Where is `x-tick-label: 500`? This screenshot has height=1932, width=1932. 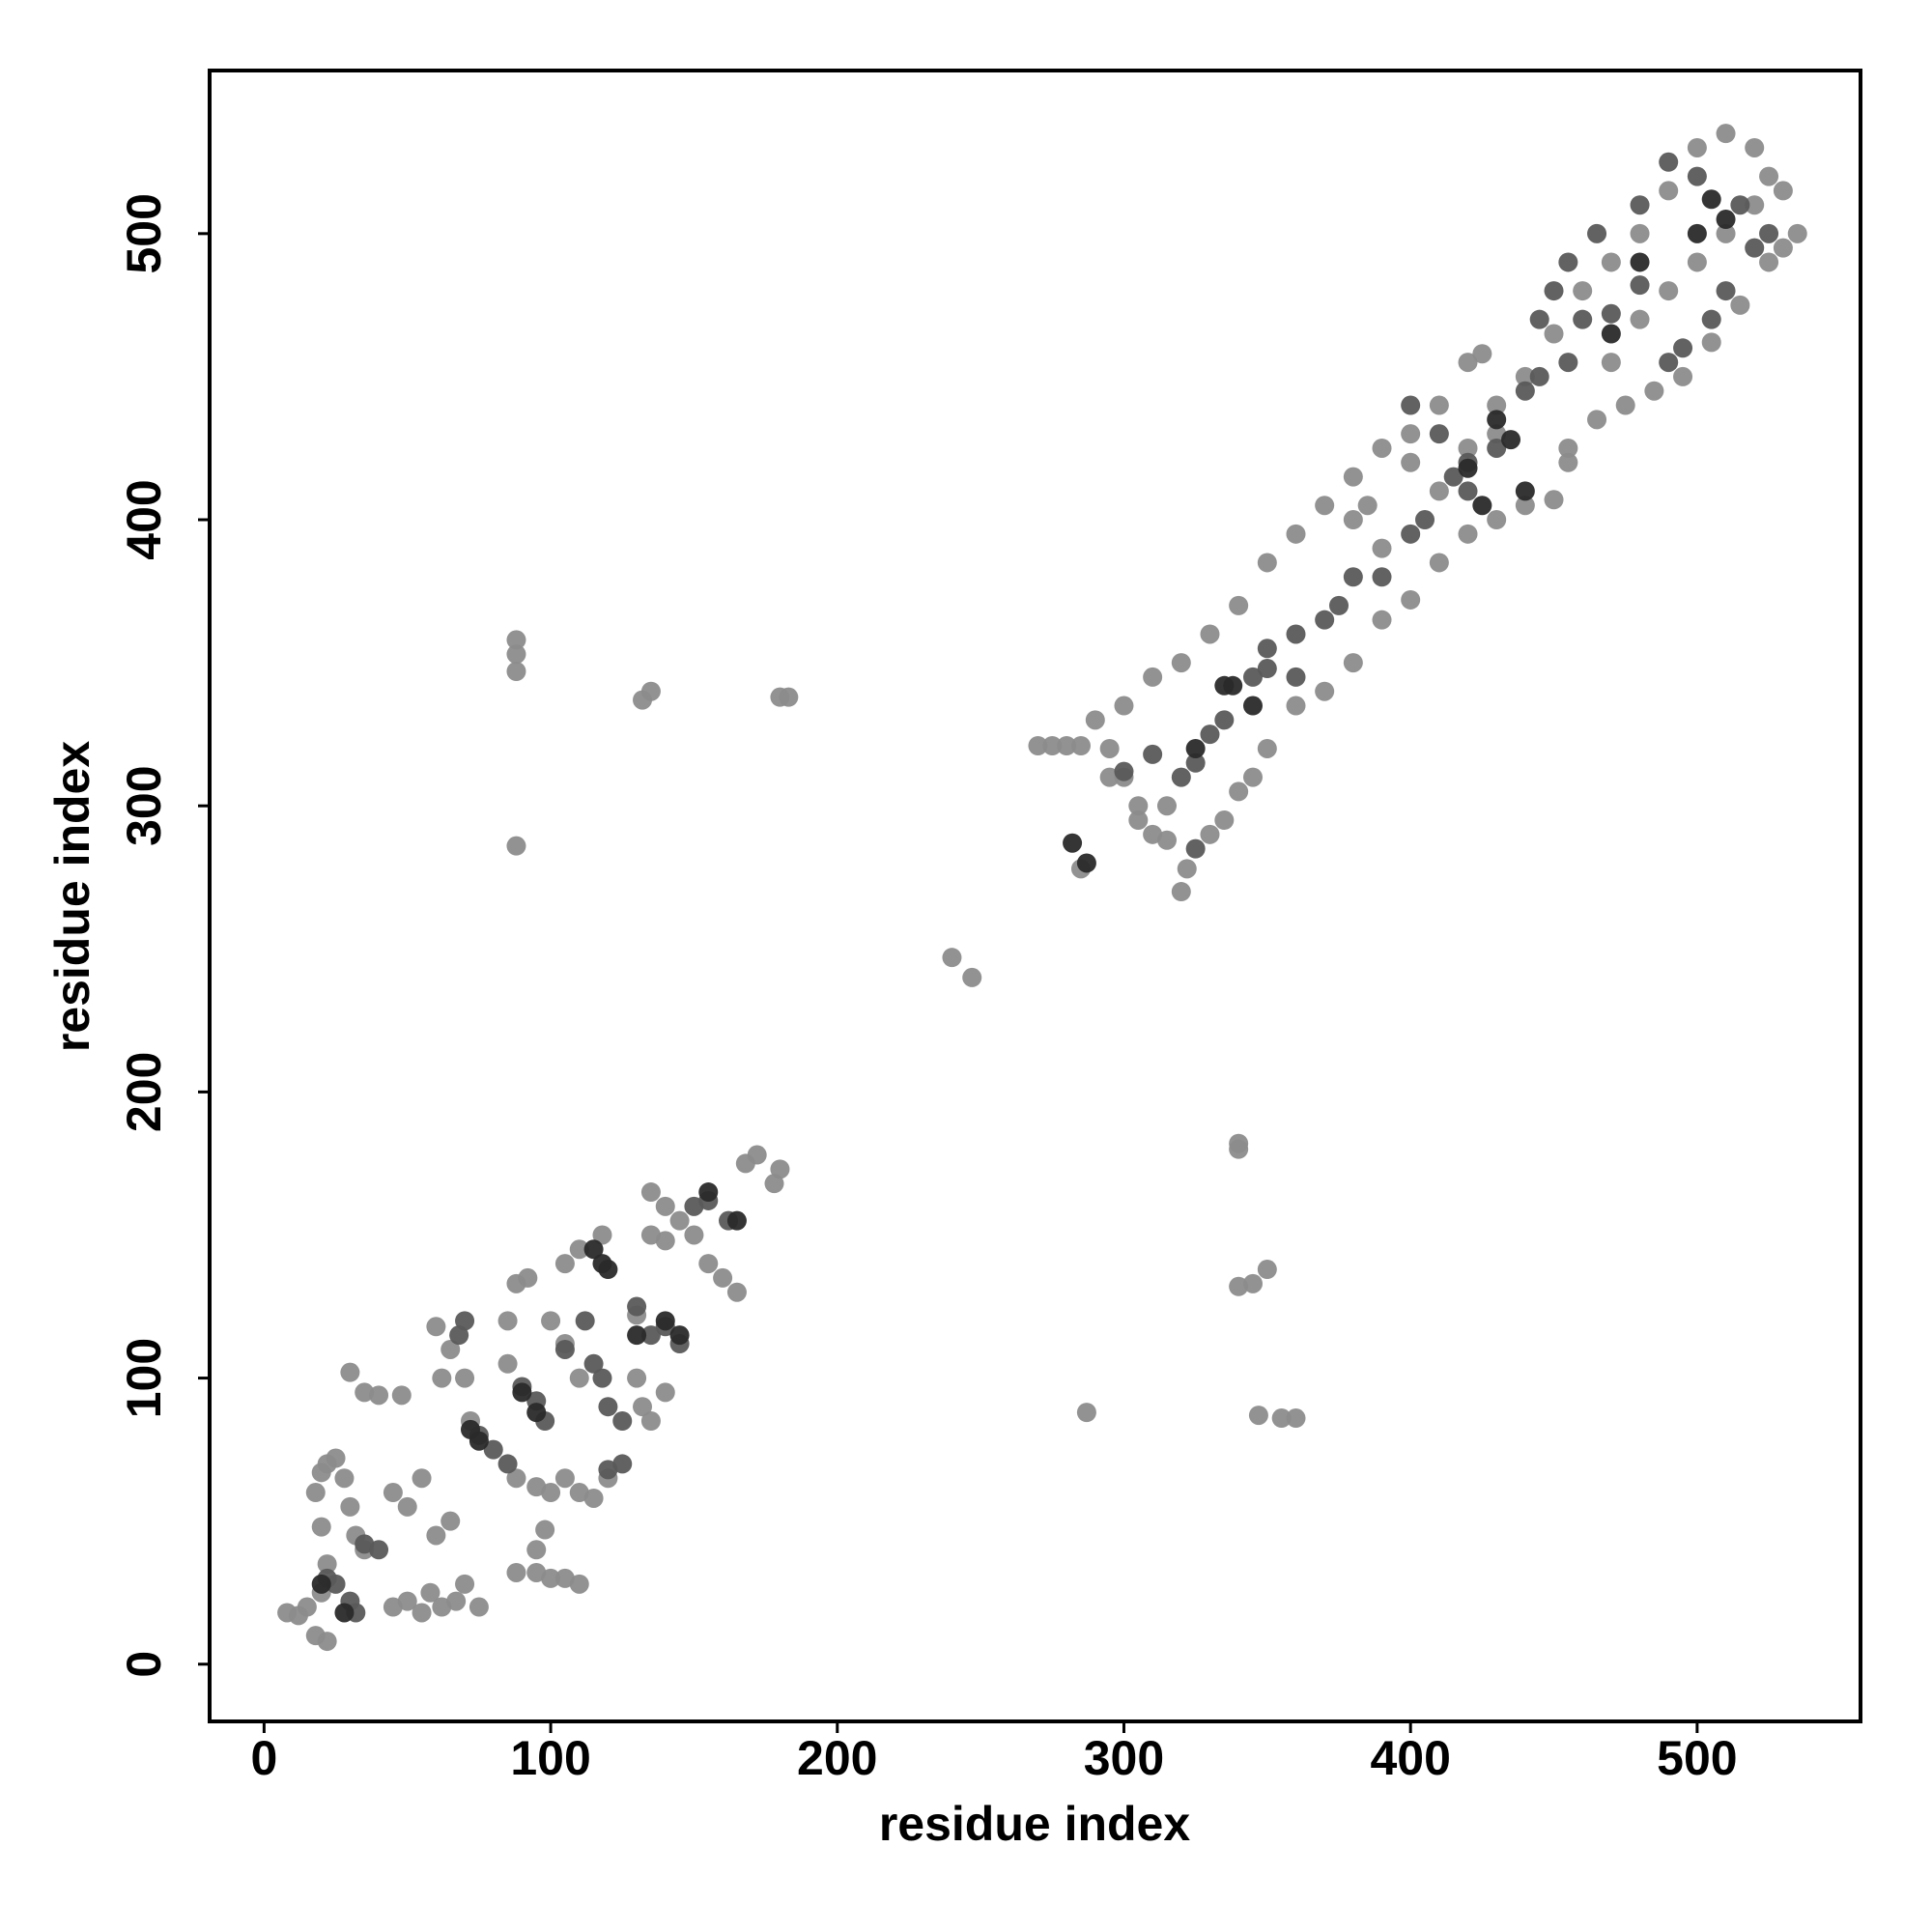
x-tick-label: 500 is located at coordinates (1697, 1758).